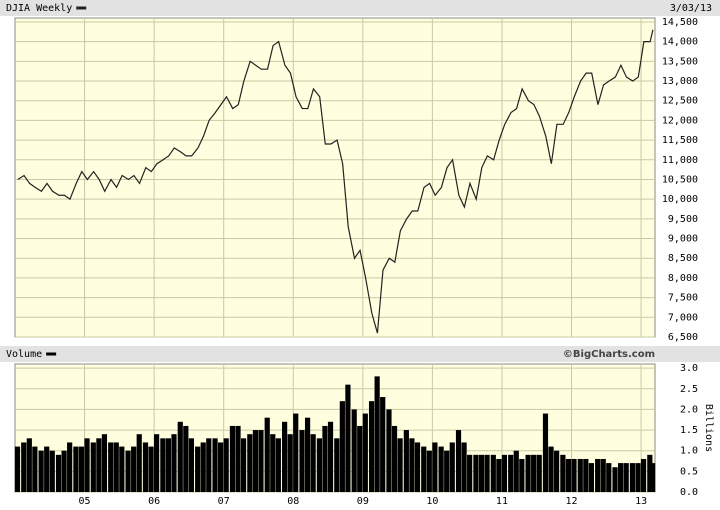  What do you see at coordinates (683, 337) in the screenshot?
I see `y-tick-label: 6,500` at bounding box center [683, 337].